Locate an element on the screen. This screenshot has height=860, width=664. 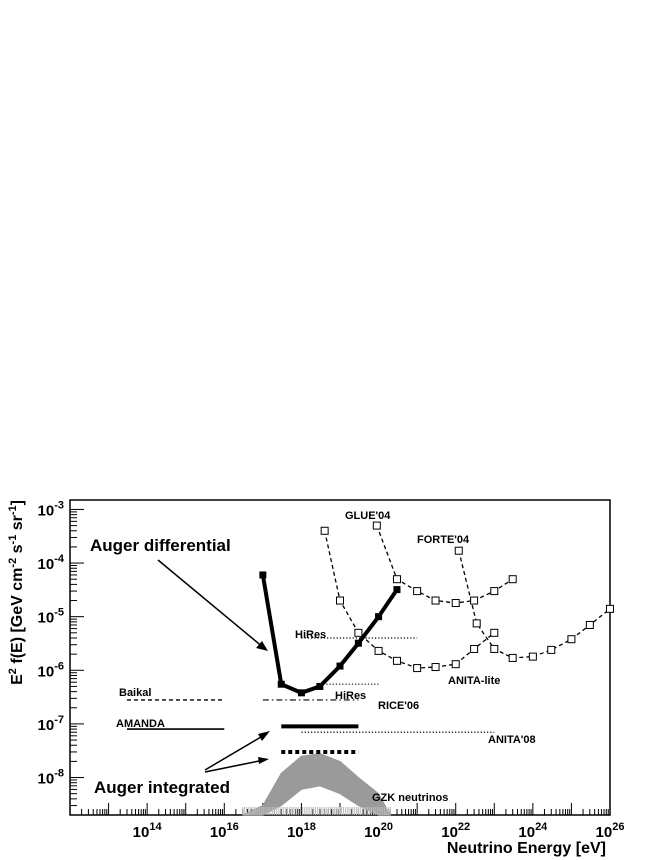
x-axis-tick-labels: 1014 1016 1018 1020 1022 1024 1026 is located at coordinates (379, 831).